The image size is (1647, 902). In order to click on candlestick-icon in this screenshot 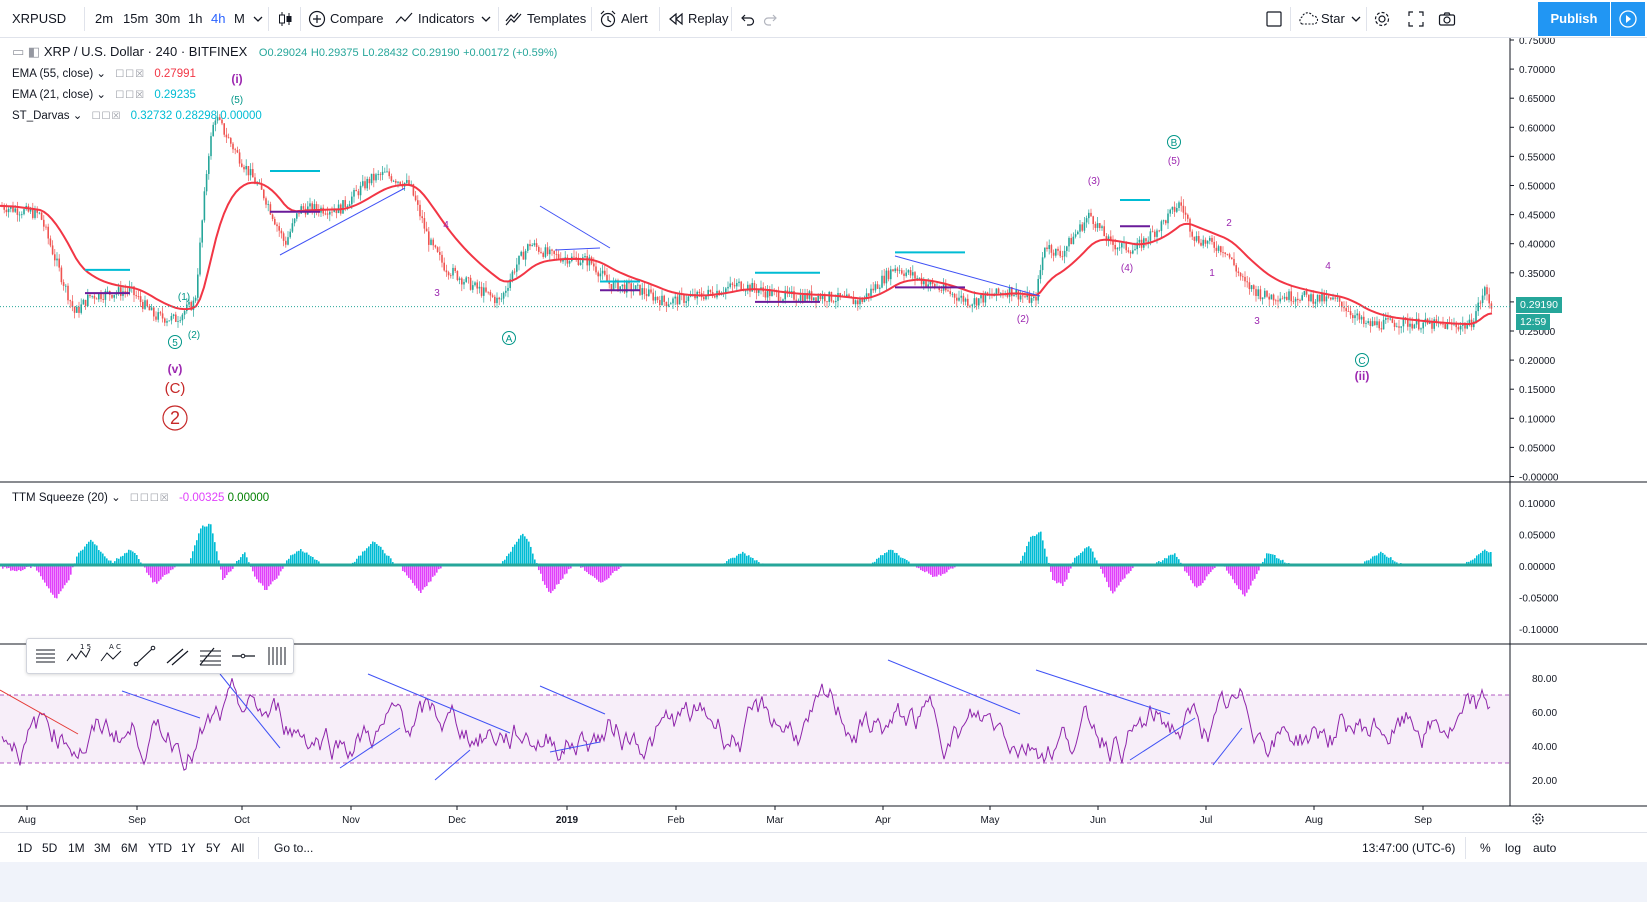, I will do `click(285, 19)`.